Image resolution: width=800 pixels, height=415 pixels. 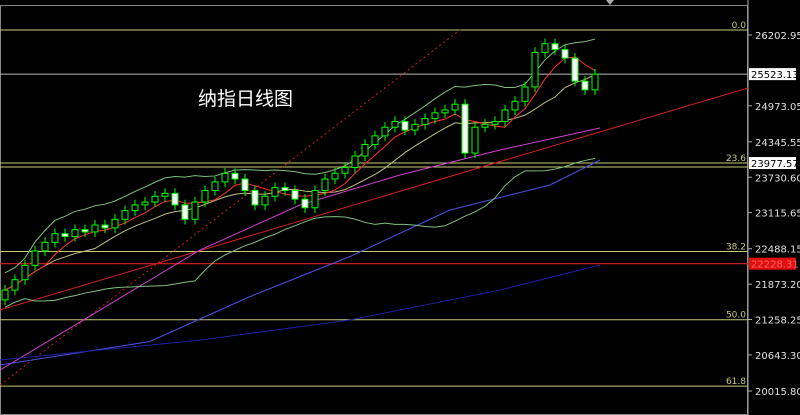 I want to click on y-tick-label: 22488.15, so click(x=777, y=250).